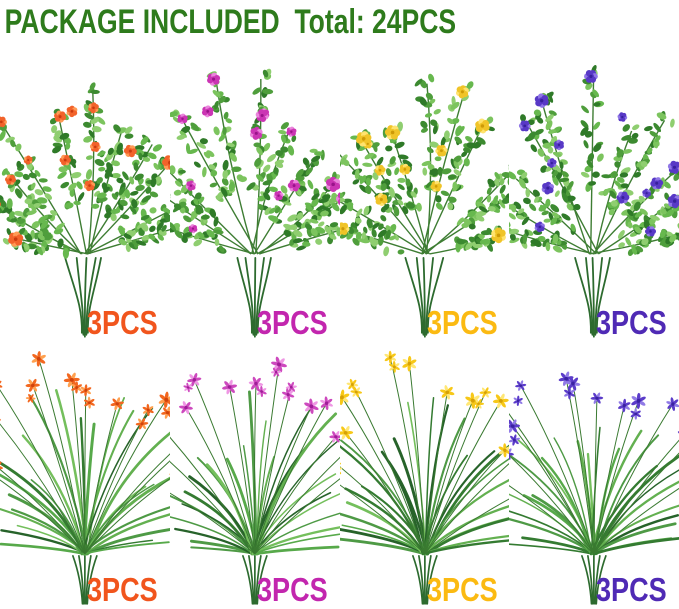 The image size is (679, 609). I want to click on eucalyptus-purple-bouquet-image, so click(594, 201).